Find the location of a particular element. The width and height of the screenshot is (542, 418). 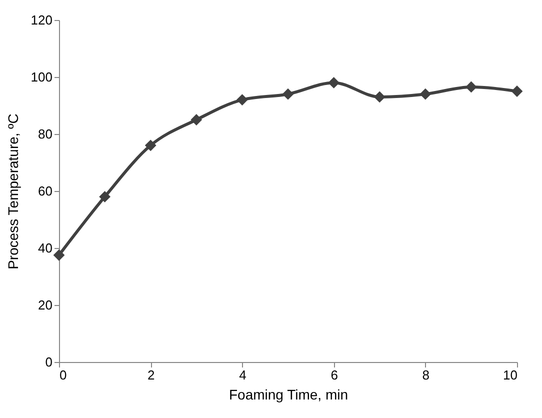

y-axis-title: Process Temperature, ºC is located at coordinates (12, 192).